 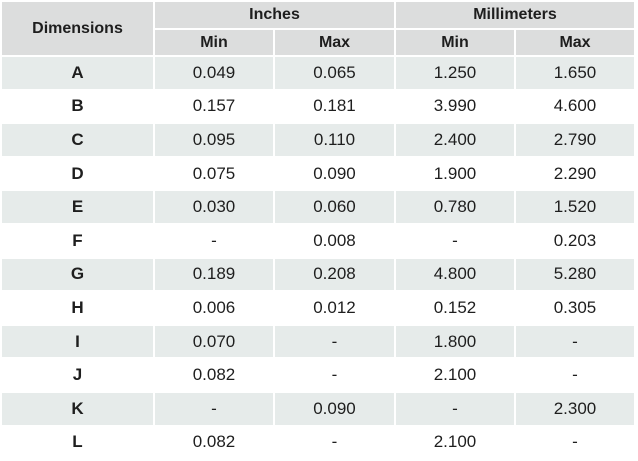 I want to click on value-cell: 0.189, so click(x=214, y=274).